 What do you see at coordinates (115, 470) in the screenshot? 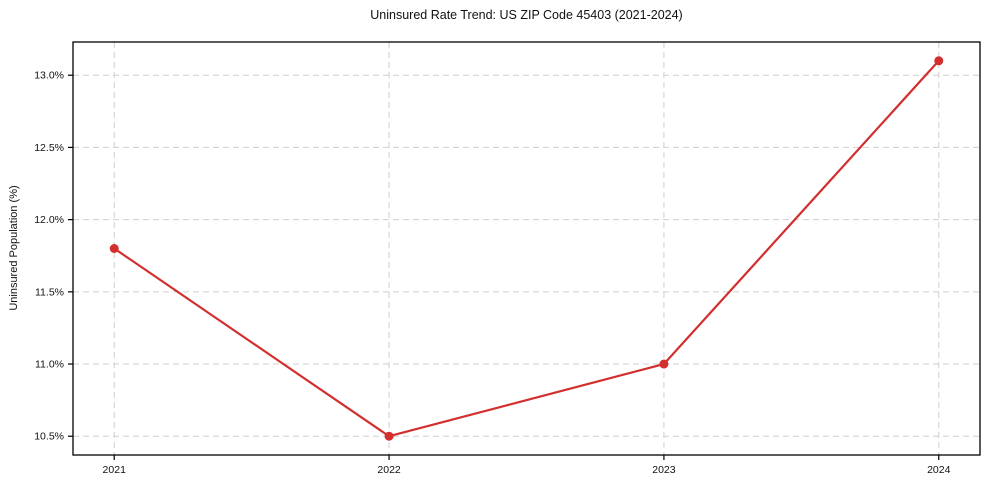
I see `x-tick-label: 2021` at bounding box center [115, 470].